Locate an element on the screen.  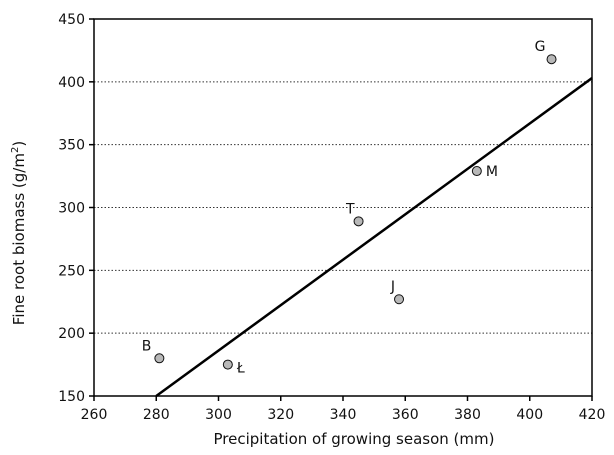
x-tick-label-340: 340 is located at coordinates (343, 415).